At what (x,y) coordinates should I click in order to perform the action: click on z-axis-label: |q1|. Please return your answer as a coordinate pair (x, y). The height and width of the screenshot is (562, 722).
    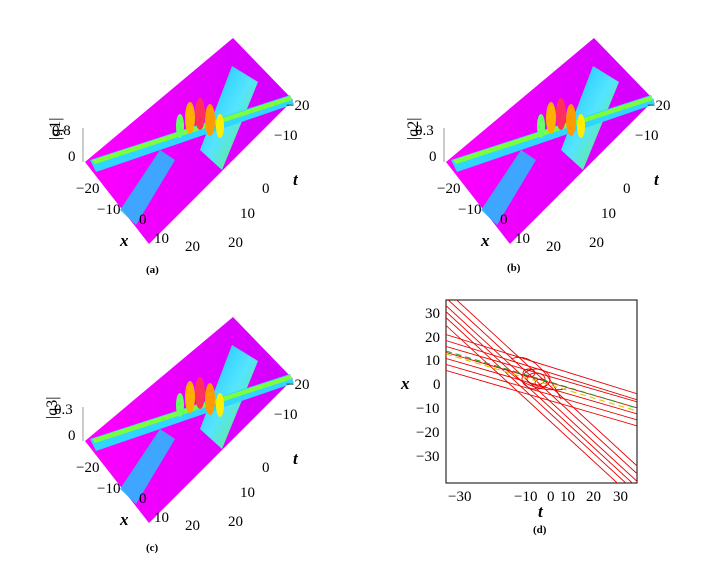
    Looking at the image, I should click on (55, 129).